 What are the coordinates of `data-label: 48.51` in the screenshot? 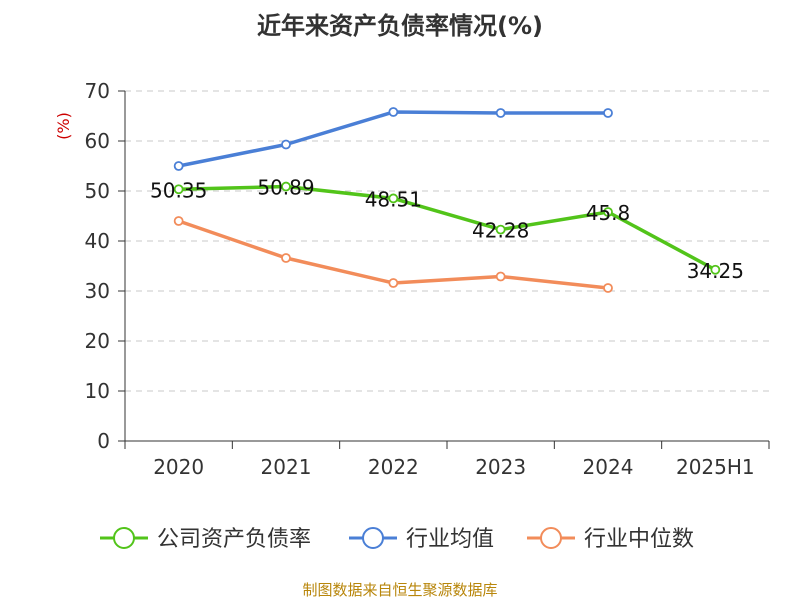 It's located at (393, 199).